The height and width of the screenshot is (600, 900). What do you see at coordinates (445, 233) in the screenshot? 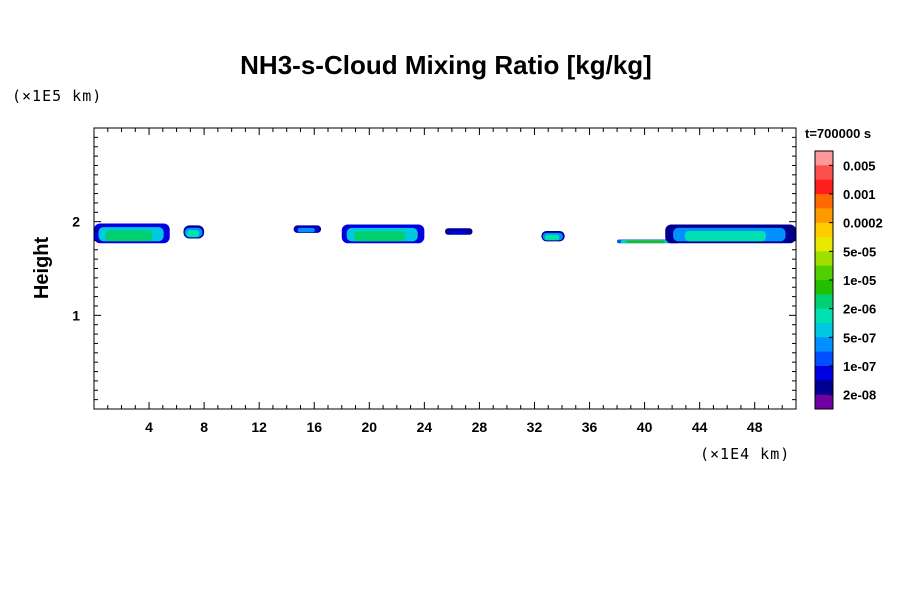
I see `plot-area` at bounding box center [445, 233].